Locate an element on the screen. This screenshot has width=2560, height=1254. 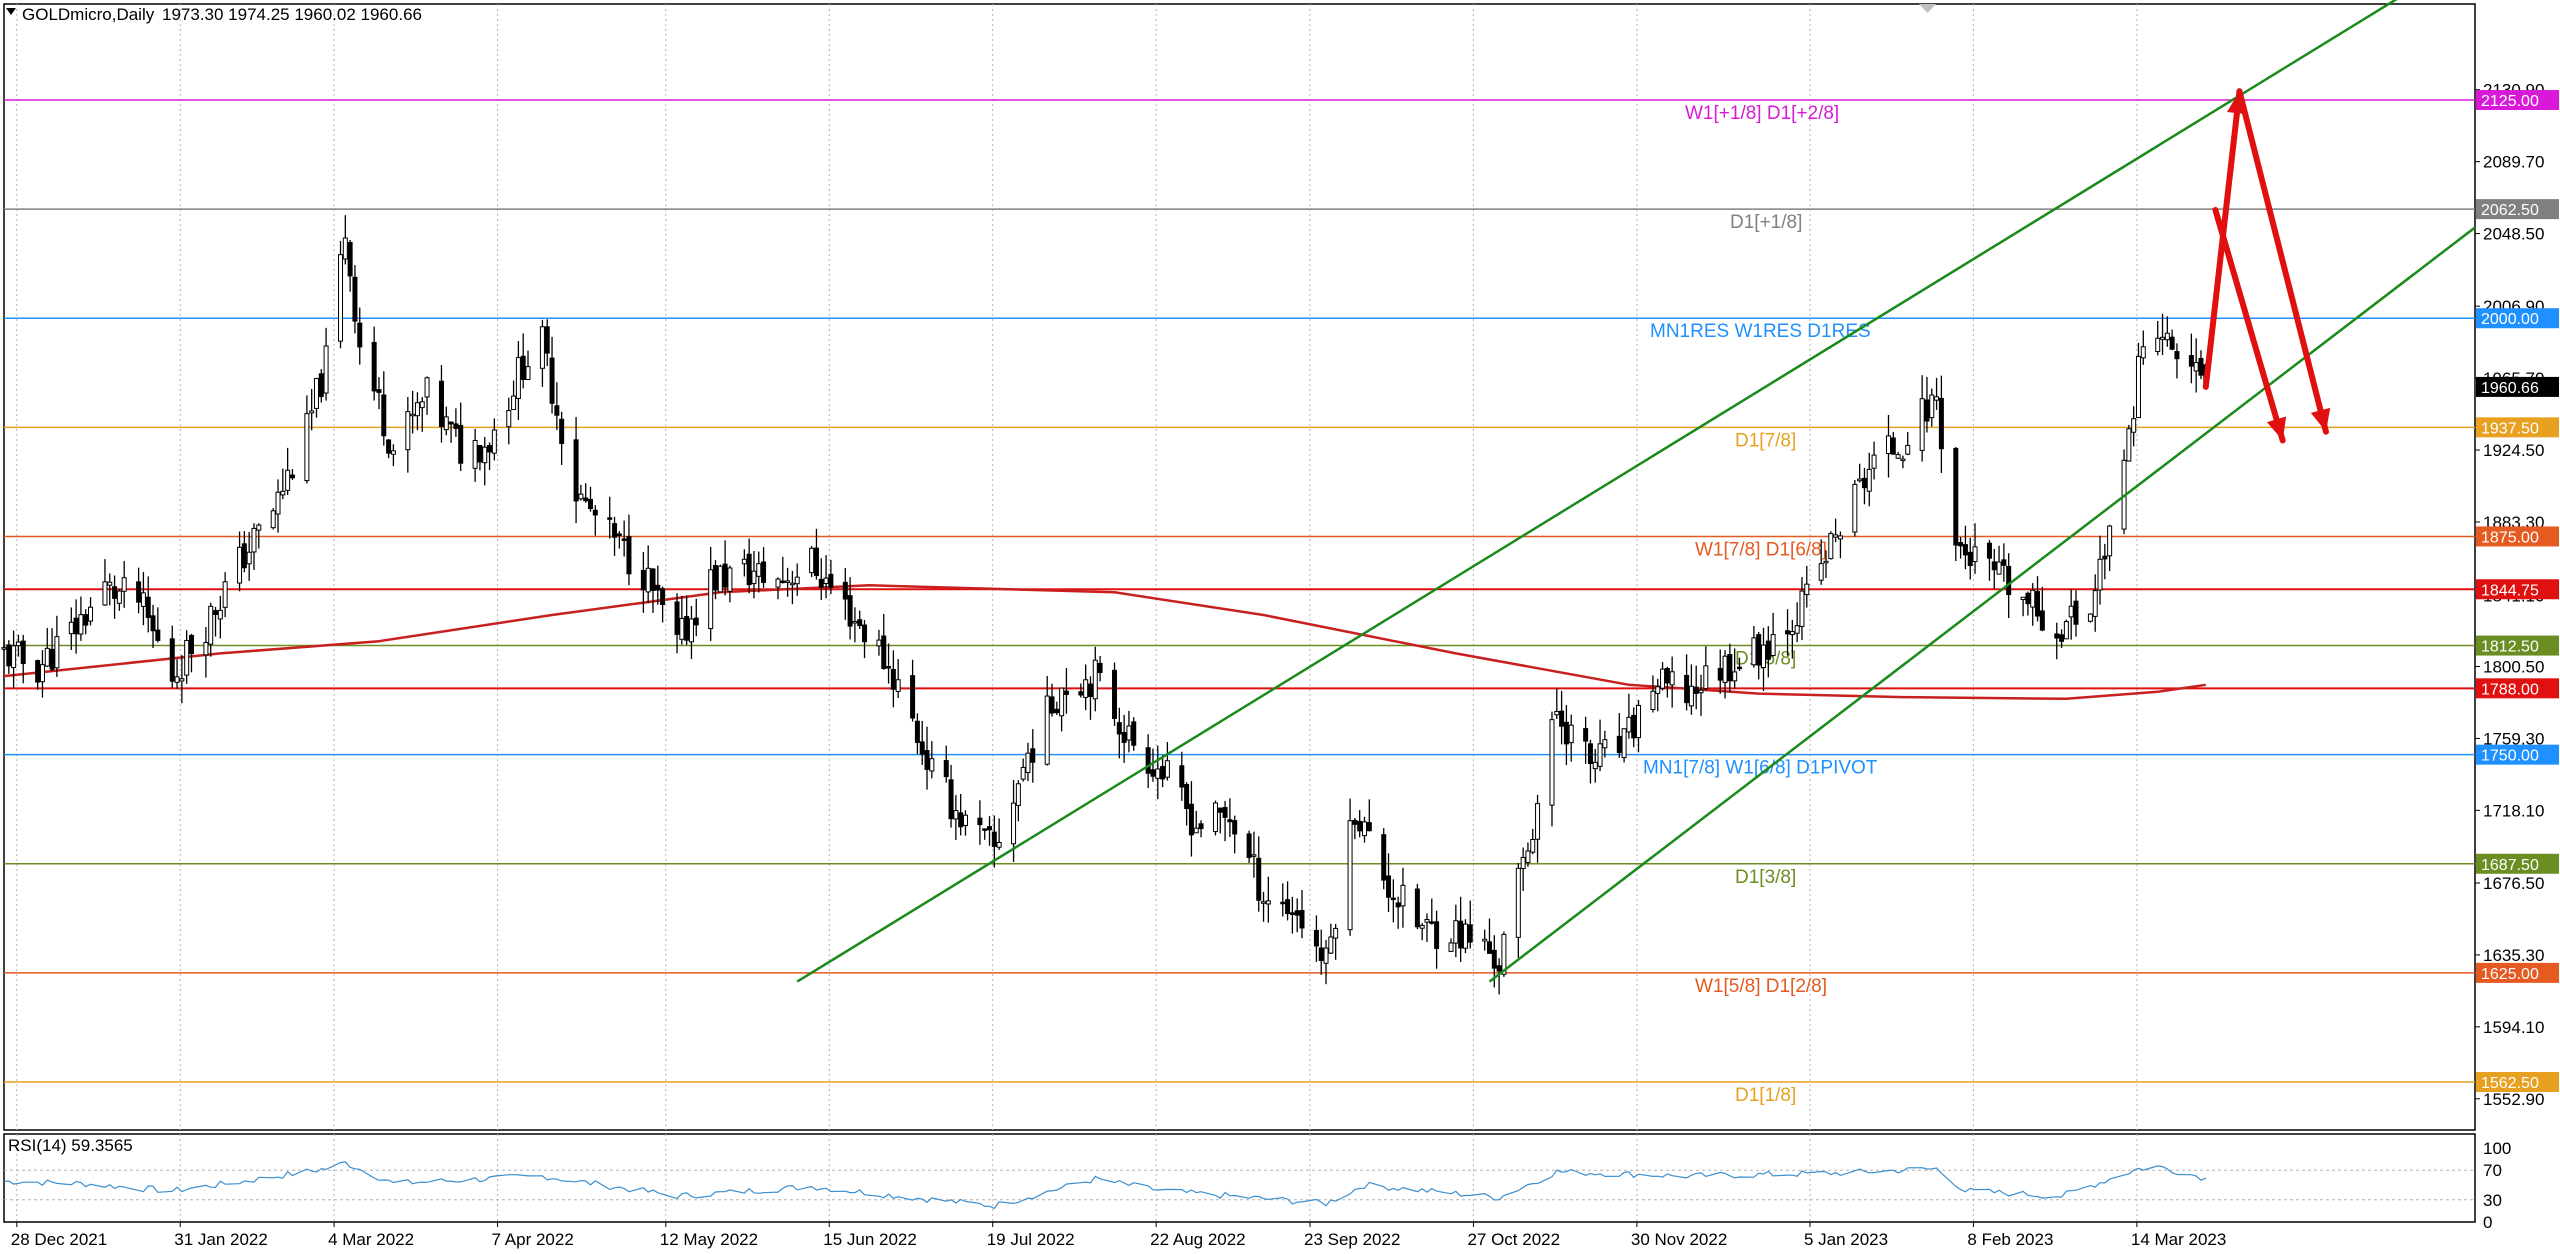
rsi-level-label: 70 is located at coordinates (2492, 1170).